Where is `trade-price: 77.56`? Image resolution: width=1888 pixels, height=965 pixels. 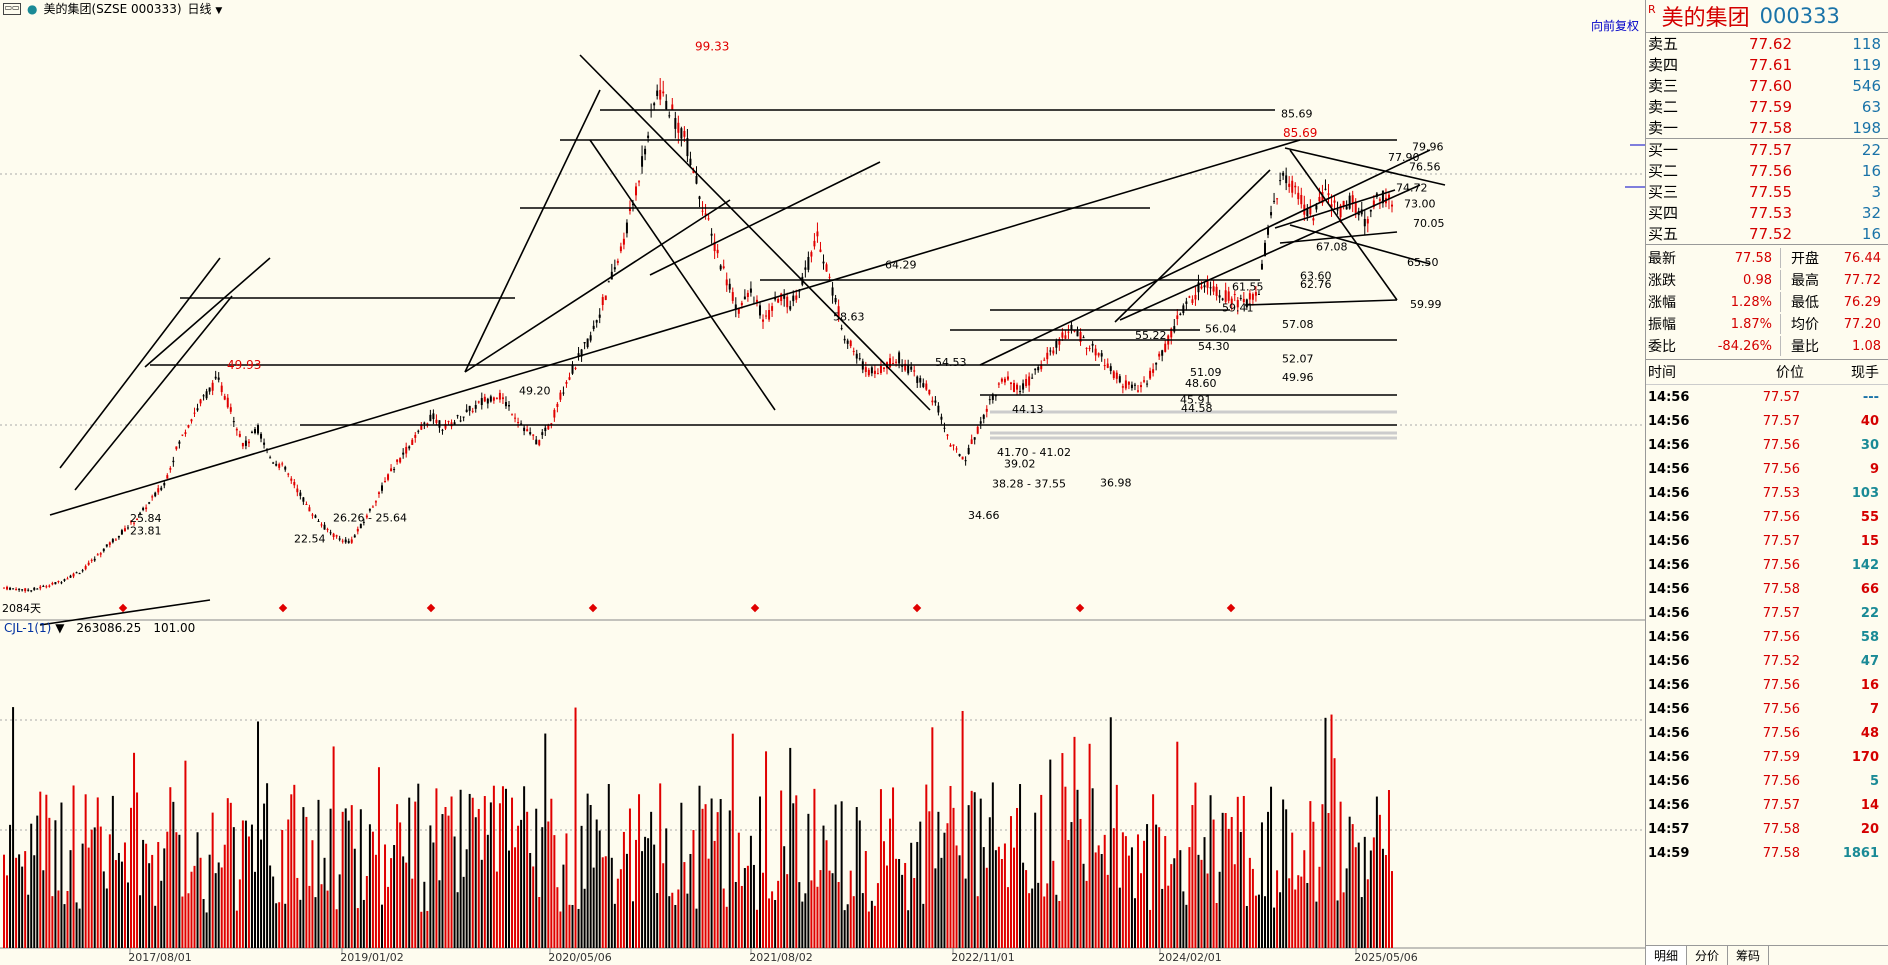 trade-price: 77.56 is located at coordinates (1781, 781).